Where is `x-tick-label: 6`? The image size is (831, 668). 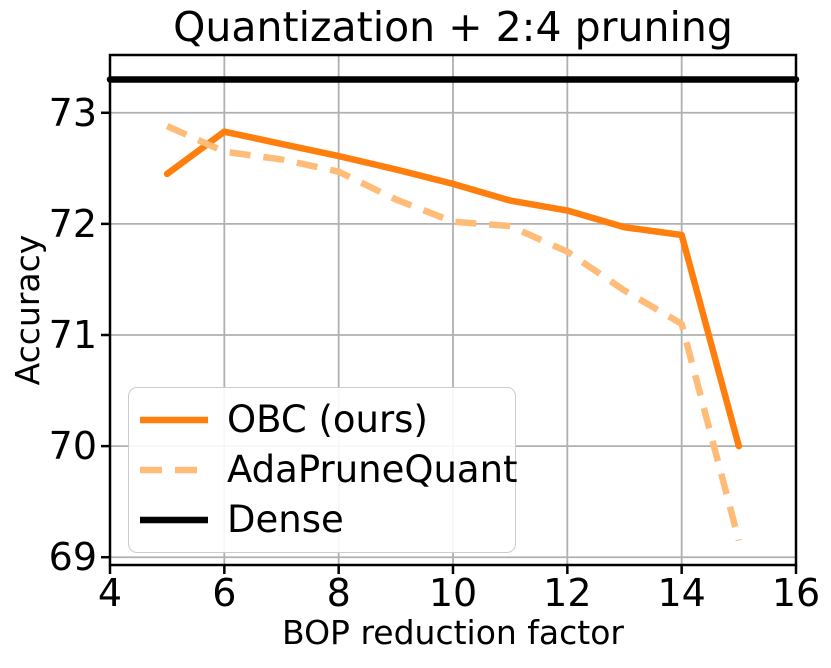
x-tick-label: 6 is located at coordinates (224, 593).